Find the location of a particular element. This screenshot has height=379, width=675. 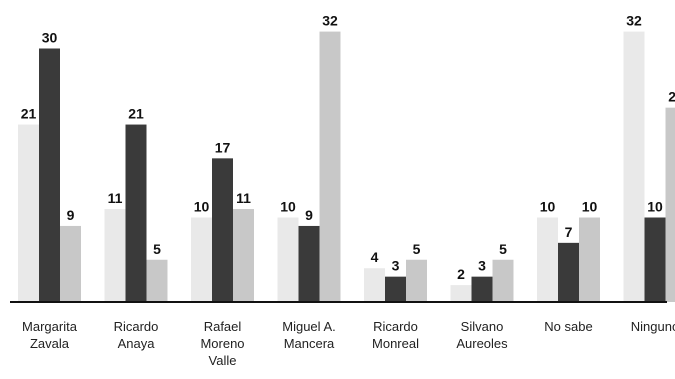

value-label-6-2: 10 is located at coordinates (590, 207).